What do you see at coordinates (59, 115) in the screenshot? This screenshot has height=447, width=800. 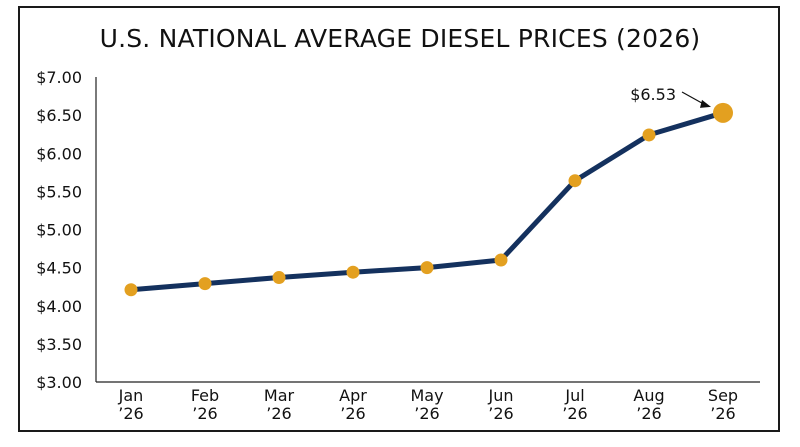 I see `y-tick-label: $6.50` at bounding box center [59, 115].